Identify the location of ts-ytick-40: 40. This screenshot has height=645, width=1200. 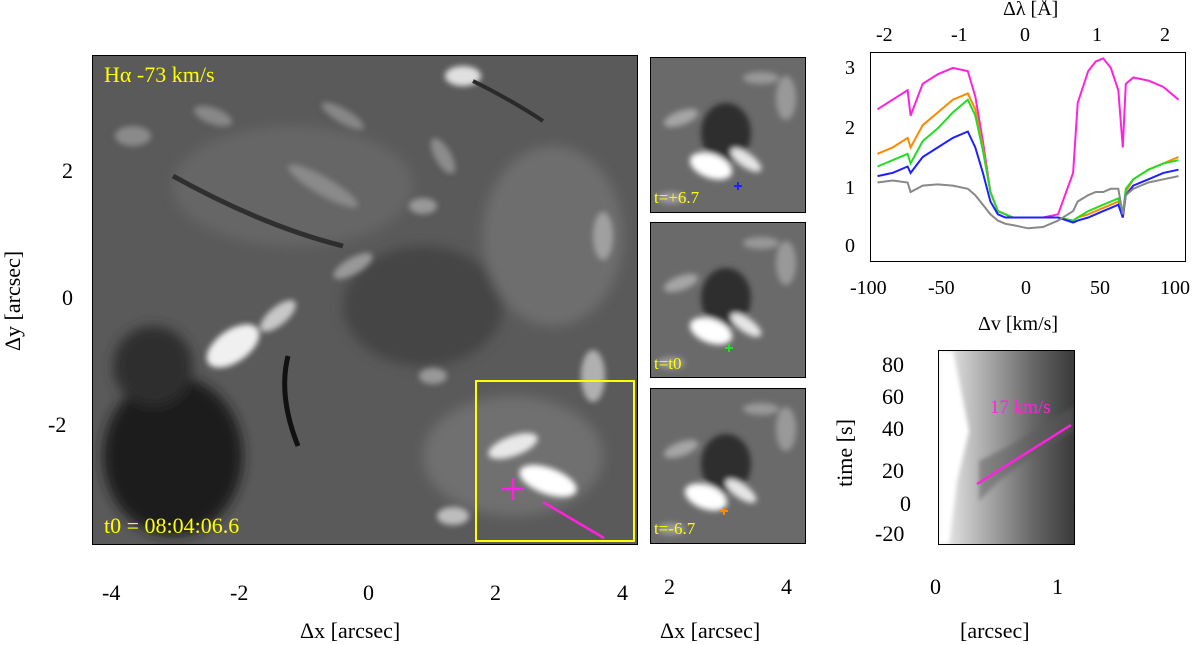
(893, 428).